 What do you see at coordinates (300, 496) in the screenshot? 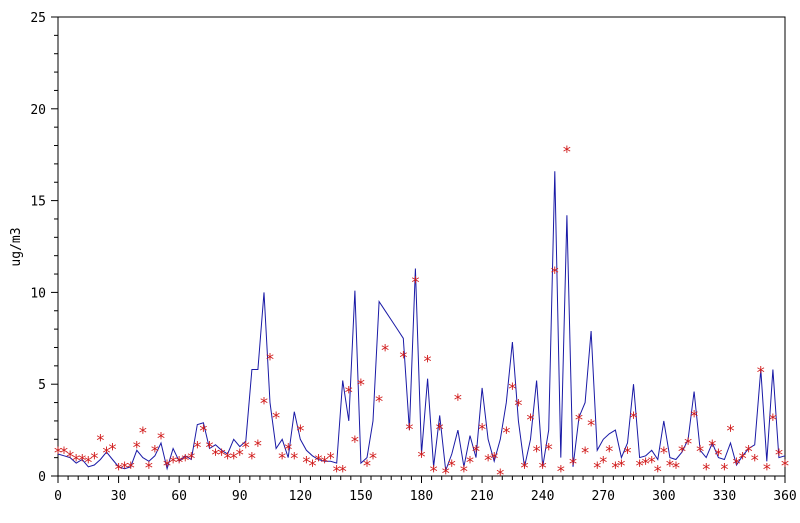
I see `x-tick-label: 120` at bounding box center [300, 496].